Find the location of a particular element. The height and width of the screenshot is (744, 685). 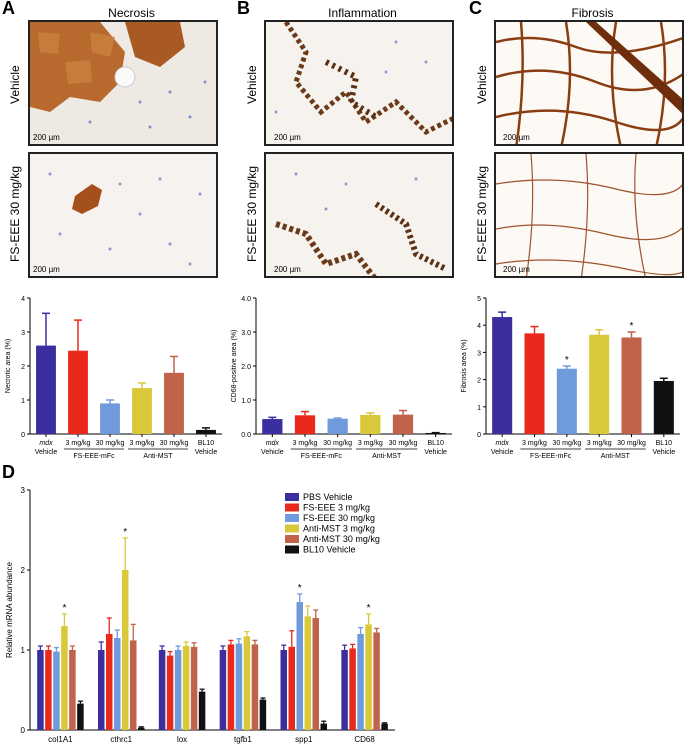

x-tick-label: mdx is located at coordinates (273, 443).